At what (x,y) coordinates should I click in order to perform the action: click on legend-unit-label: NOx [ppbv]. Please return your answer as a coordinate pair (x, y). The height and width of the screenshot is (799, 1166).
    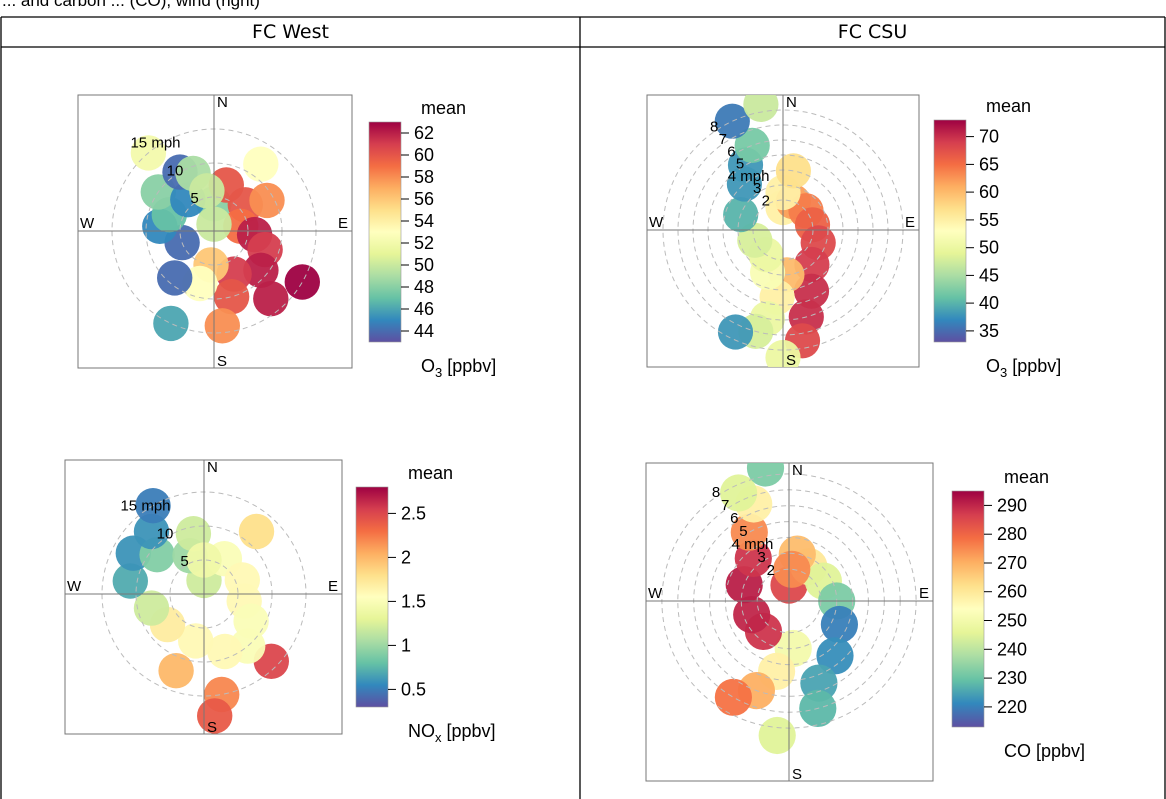
    Looking at the image, I should click on (452, 733).